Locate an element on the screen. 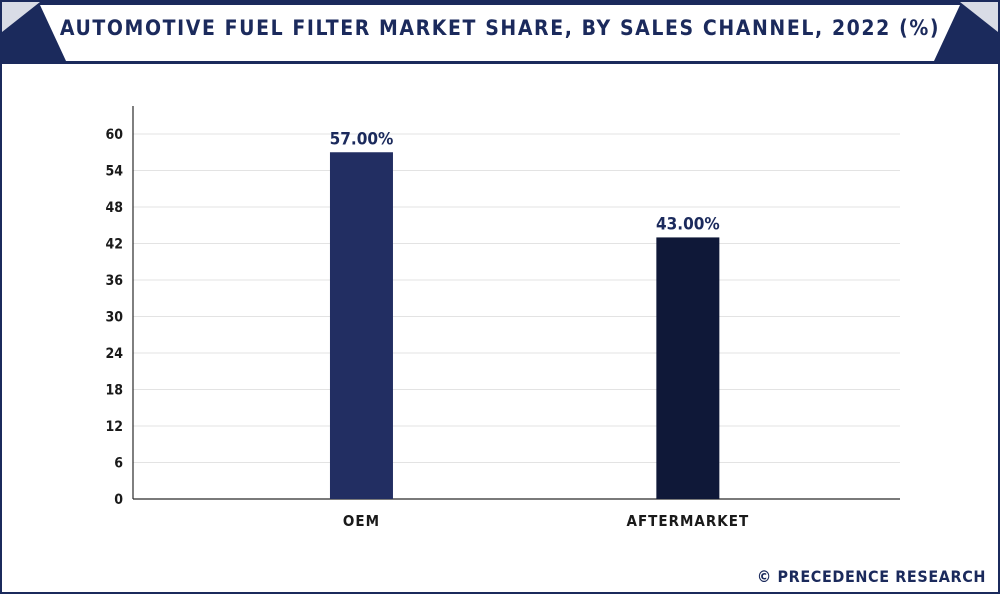 The width and height of the screenshot is (1000, 594). bar-oem is located at coordinates (361, 325).